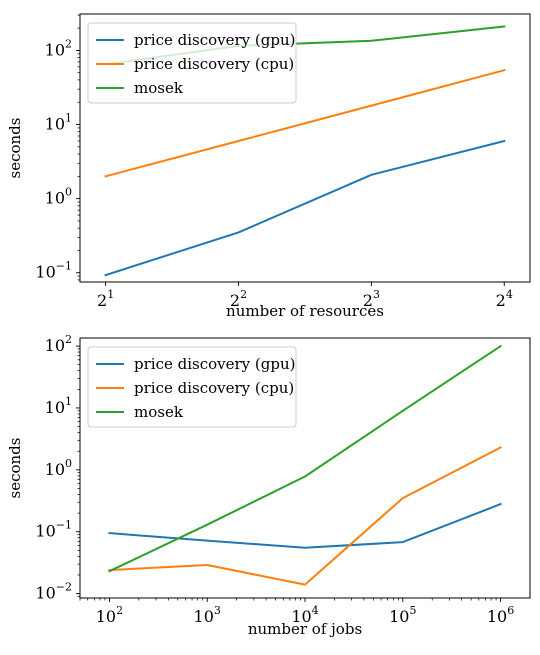  What do you see at coordinates (510, 610) in the screenshot?
I see `x-tick-exponent: 6` at bounding box center [510, 610].